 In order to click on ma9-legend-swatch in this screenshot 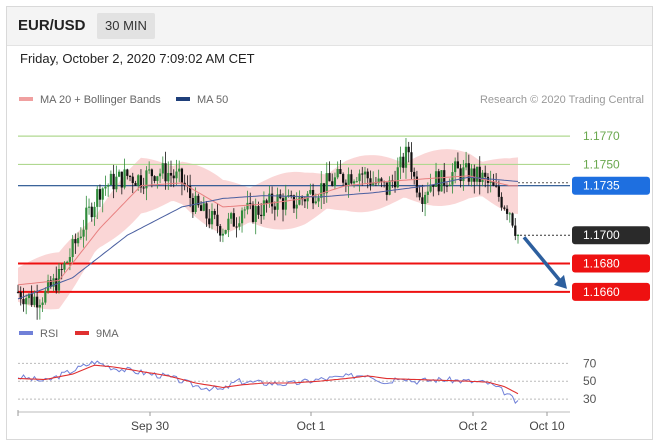, I will do `click(82, 333)`.